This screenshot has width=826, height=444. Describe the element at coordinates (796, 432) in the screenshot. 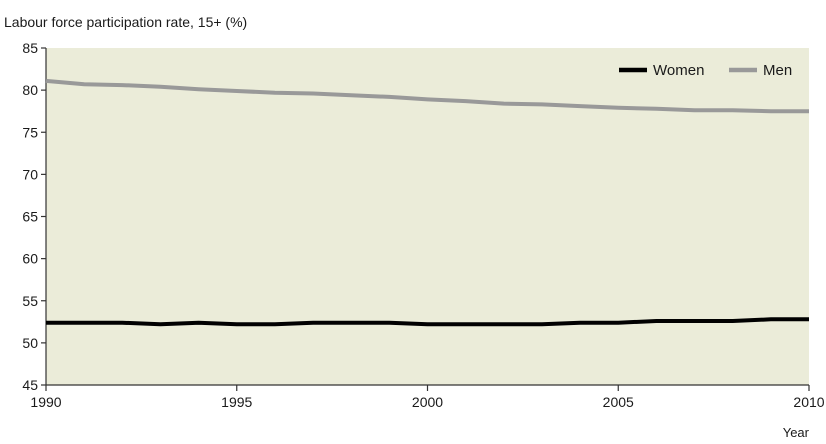

I see `x-axis-label: Year` at that location.